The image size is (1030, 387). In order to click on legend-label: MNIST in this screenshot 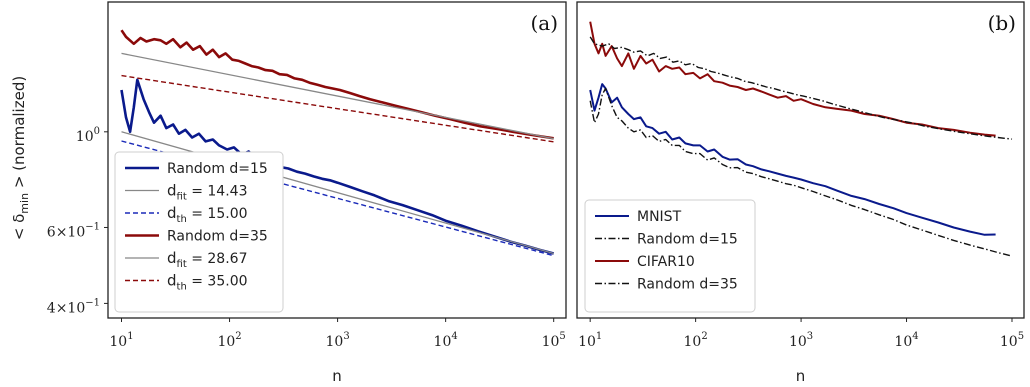, I will do `click(659, 217)`.